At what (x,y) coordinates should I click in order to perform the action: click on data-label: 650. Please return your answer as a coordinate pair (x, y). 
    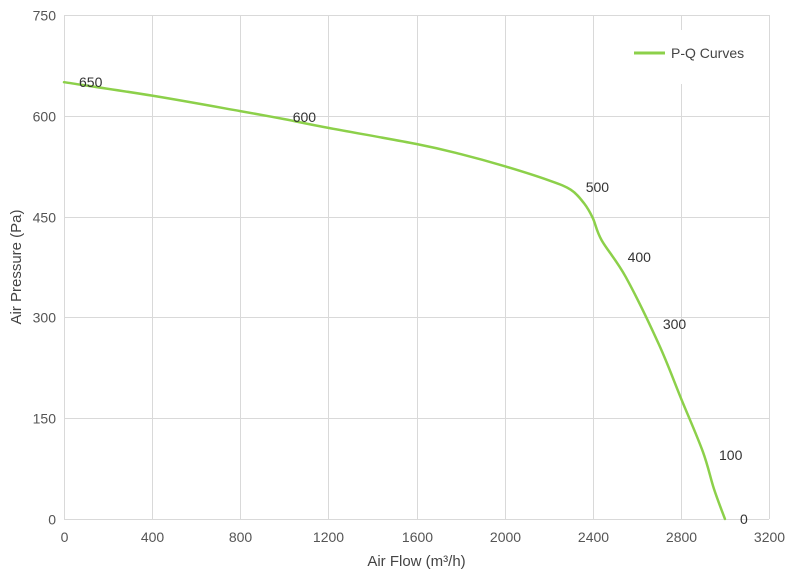
    Looking at the image, I should click on (91, 82).